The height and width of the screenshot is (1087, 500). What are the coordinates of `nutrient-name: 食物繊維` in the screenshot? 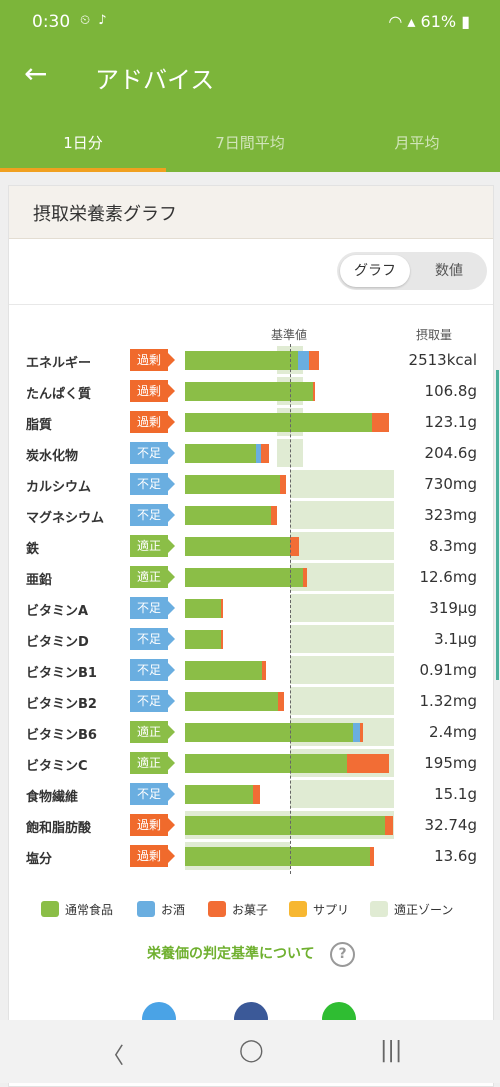 It's located at (52, 797).